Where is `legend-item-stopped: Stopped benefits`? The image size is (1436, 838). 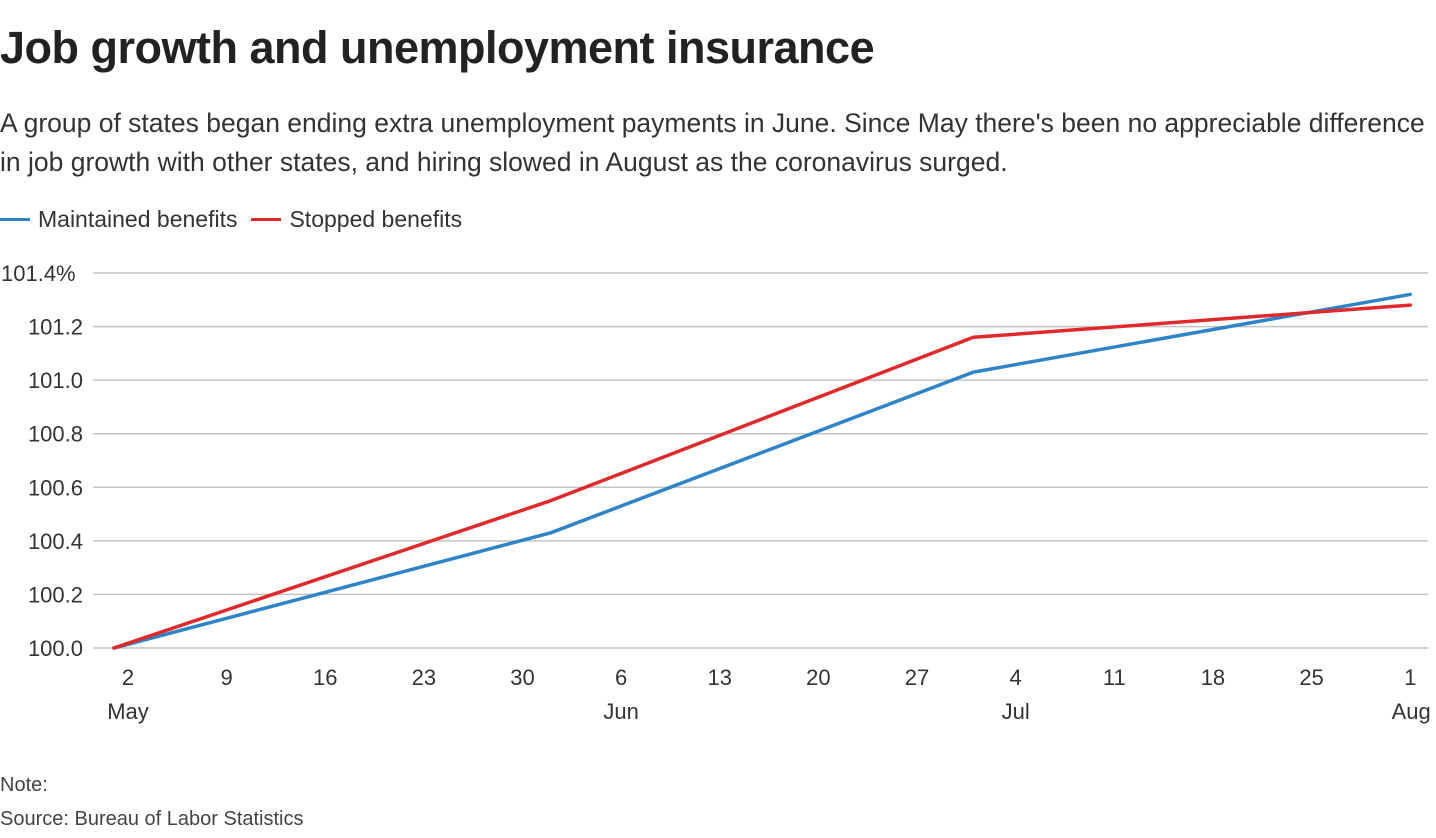
legend-item-stopped: Stopped benefits is located at coordinates (356, 219).